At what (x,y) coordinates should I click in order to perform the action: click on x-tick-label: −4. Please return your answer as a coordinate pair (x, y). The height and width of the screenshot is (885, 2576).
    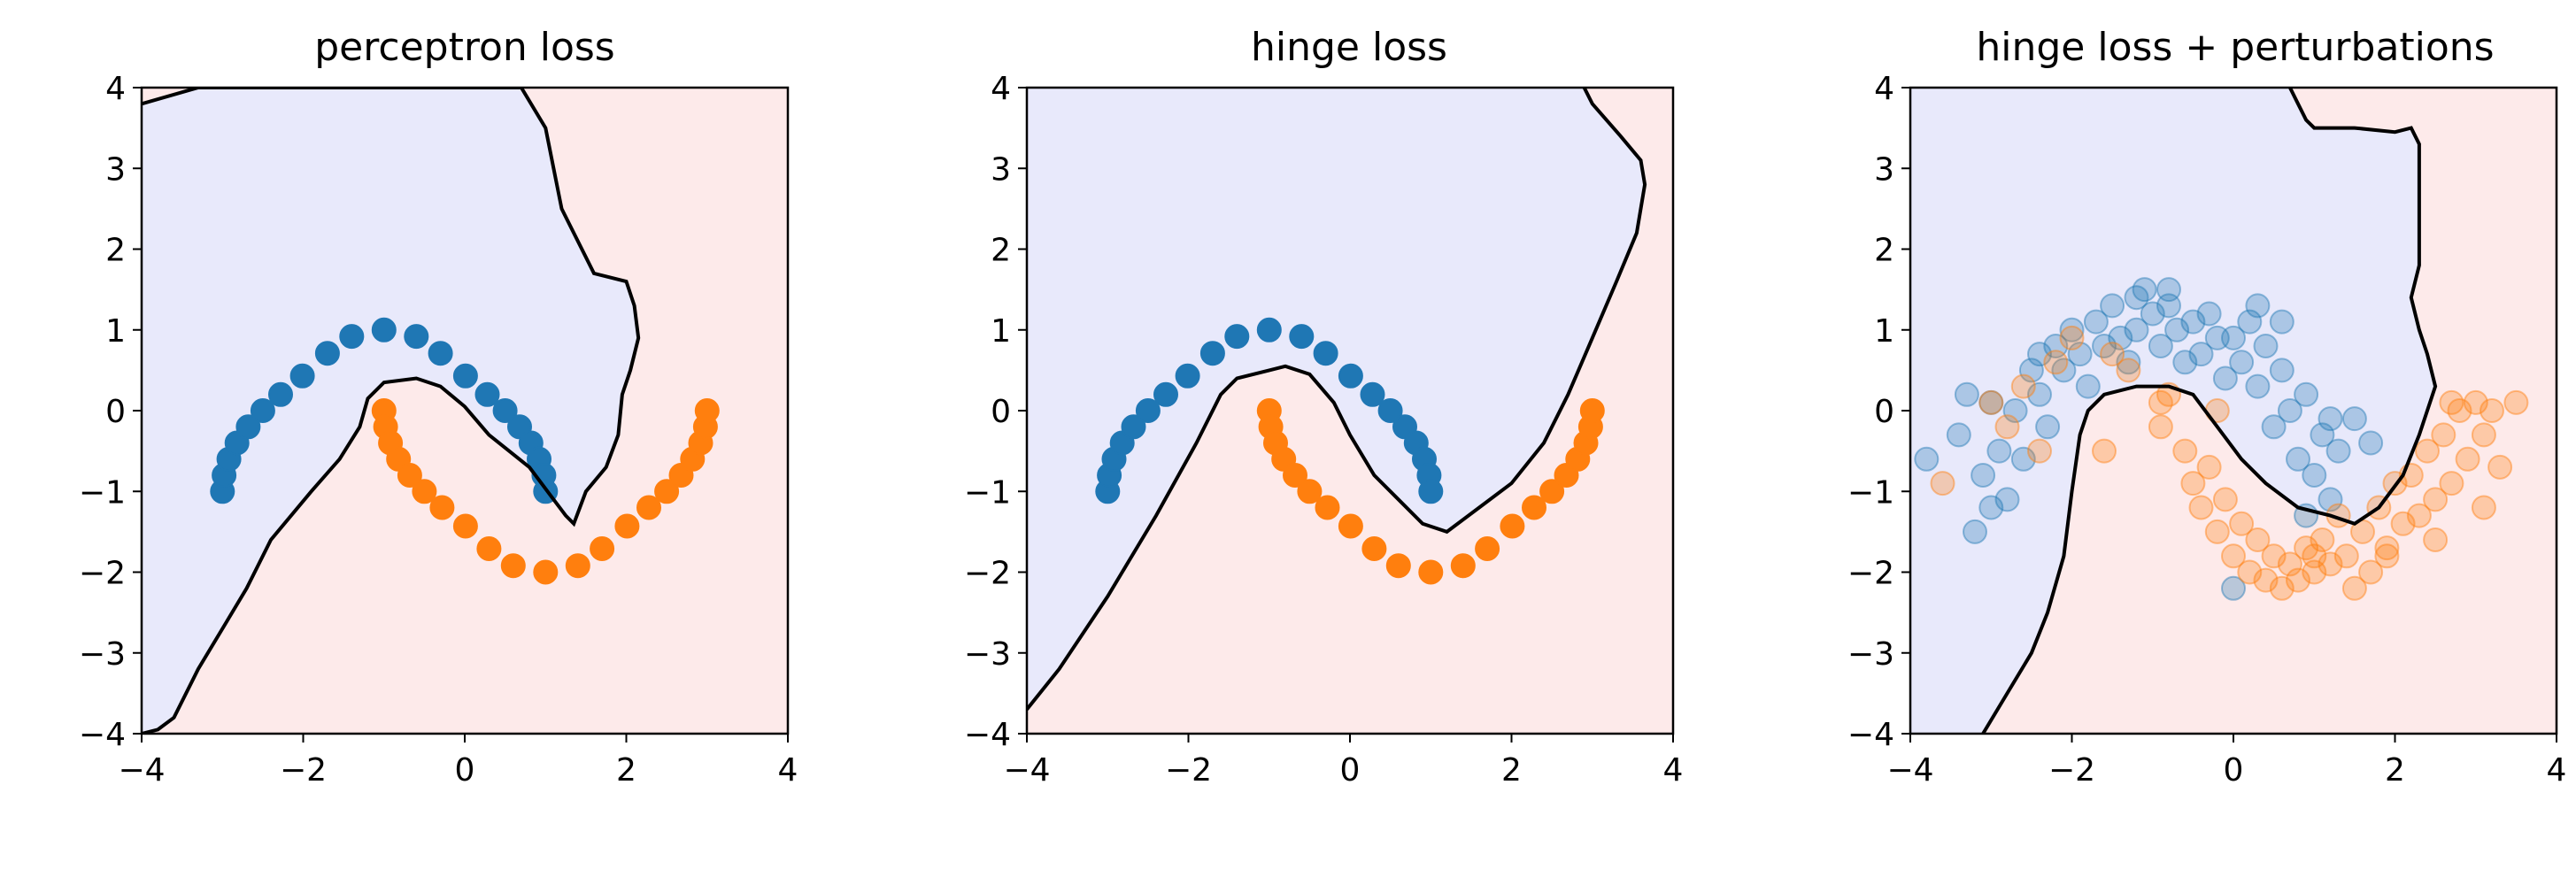
    Looking at the image, I should click on (1909, 770).